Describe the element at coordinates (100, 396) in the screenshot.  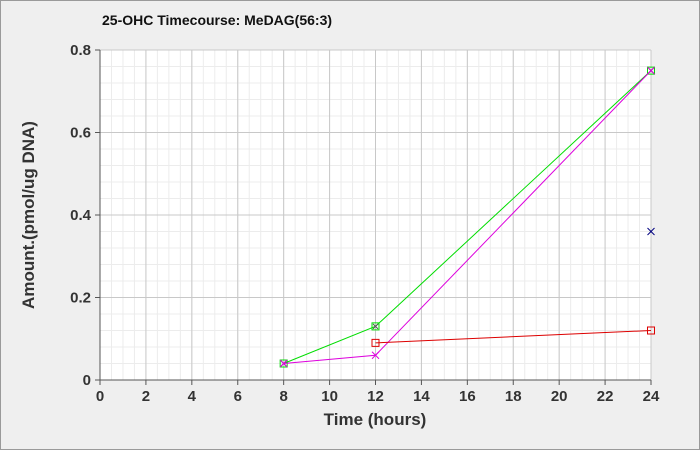
I see `x-tick-label: 0` at that location.